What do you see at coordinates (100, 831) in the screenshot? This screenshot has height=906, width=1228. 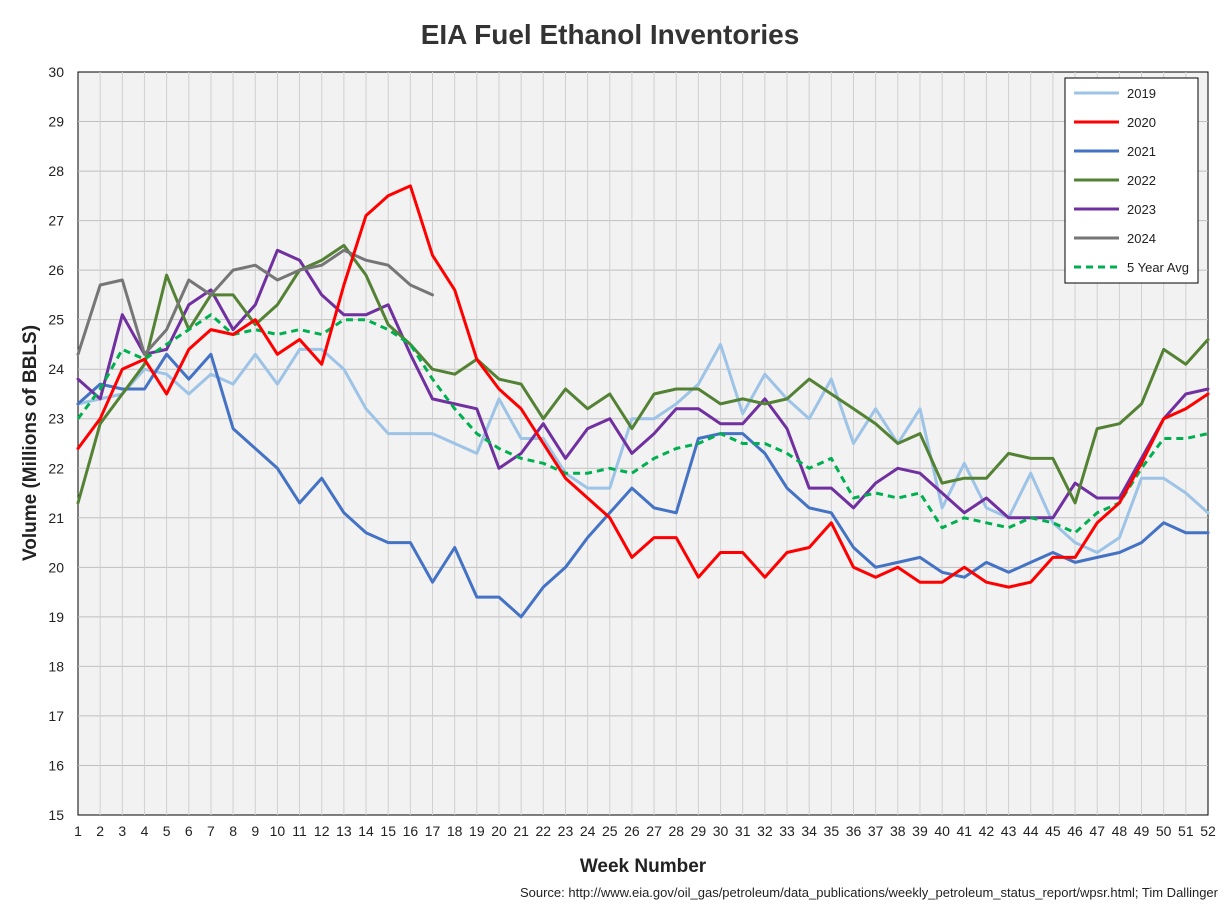 I see `x-tick-label: 2` at bounding box center [100, 831].